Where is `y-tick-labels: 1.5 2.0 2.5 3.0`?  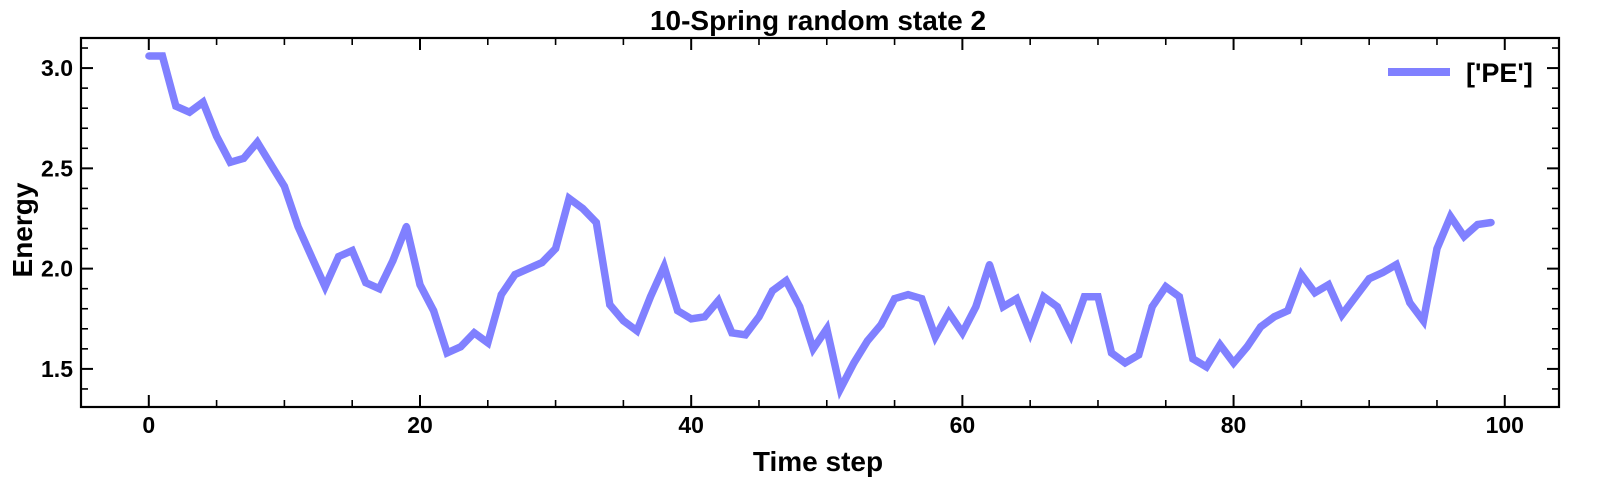
y-tick-labels: 1.5 2.0 2.5 3.0 is located at coordinates (57, 218).